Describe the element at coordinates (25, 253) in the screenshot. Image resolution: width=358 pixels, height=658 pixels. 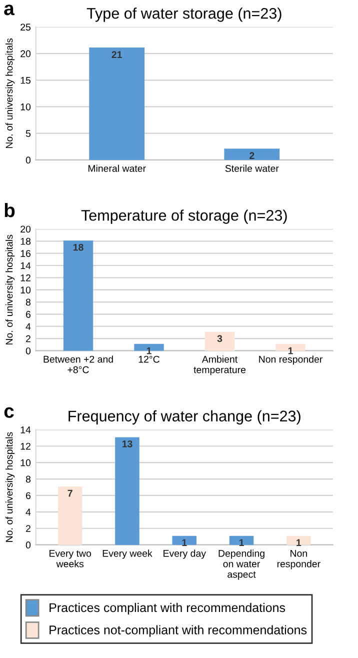
I see `y-tick-label: 16` at that location.